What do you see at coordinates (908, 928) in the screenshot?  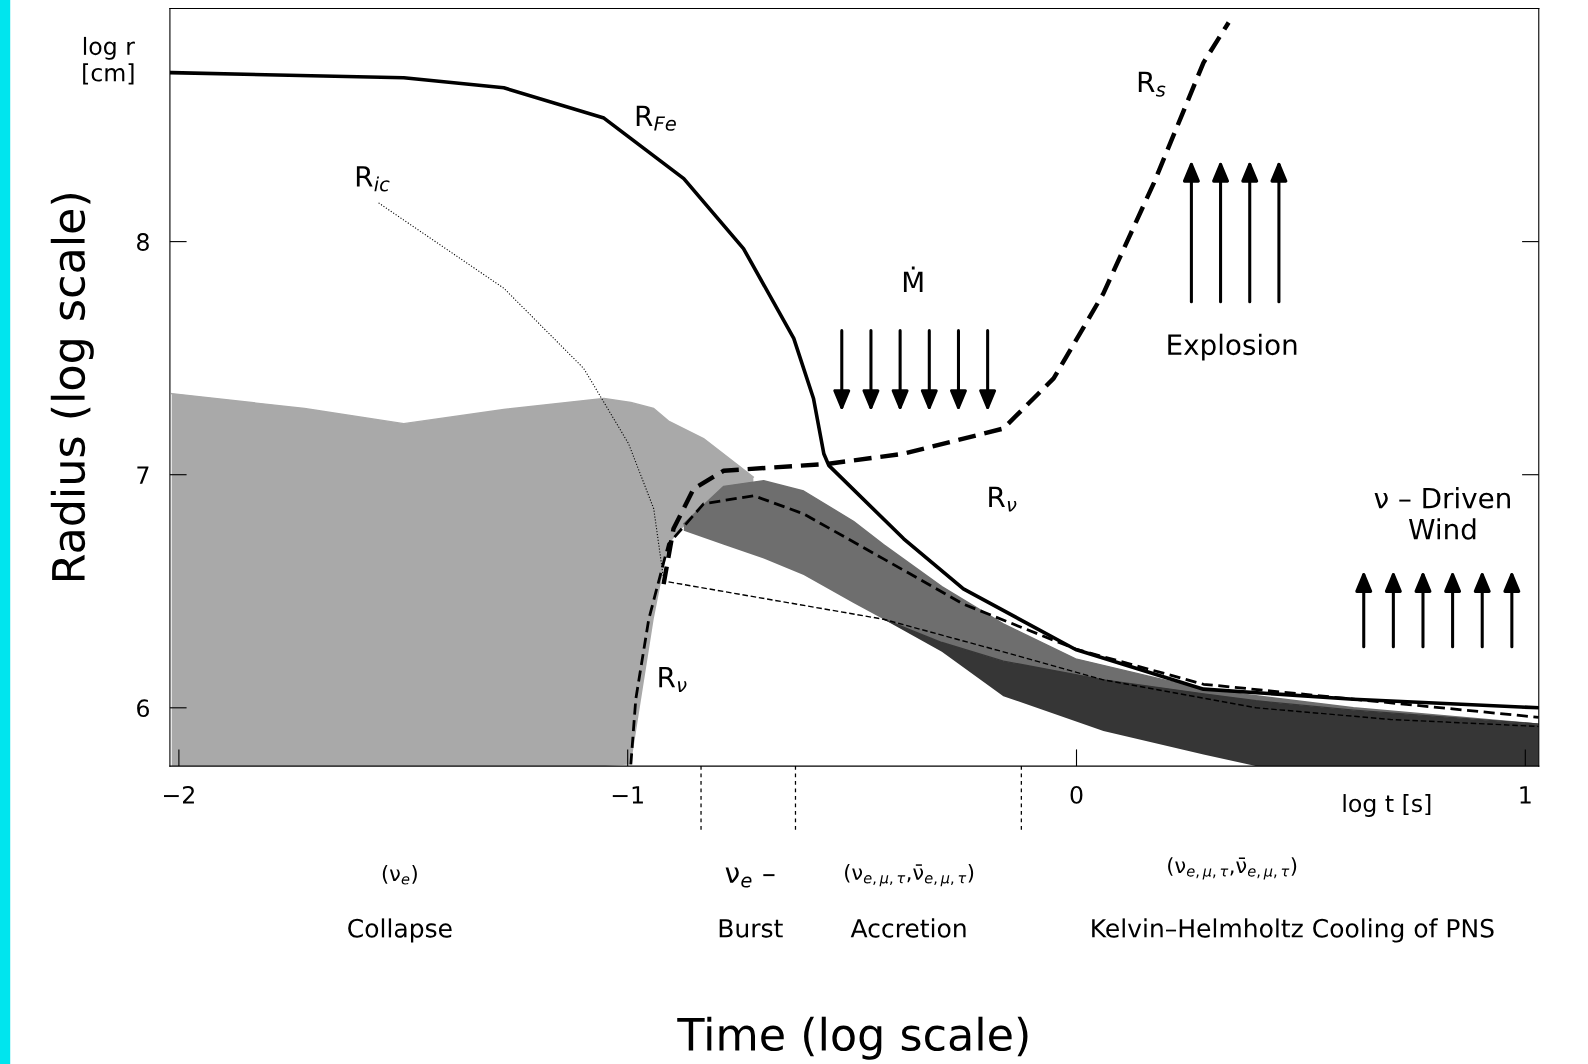 I see `text: Accretion` at bounding box center [908, 928].